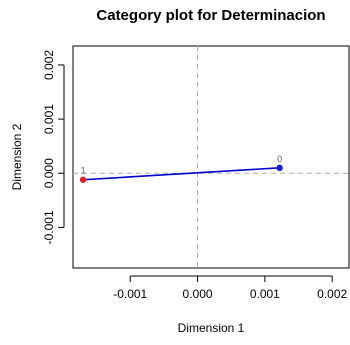  I want to click on category-points: 10, so click(181, 168).